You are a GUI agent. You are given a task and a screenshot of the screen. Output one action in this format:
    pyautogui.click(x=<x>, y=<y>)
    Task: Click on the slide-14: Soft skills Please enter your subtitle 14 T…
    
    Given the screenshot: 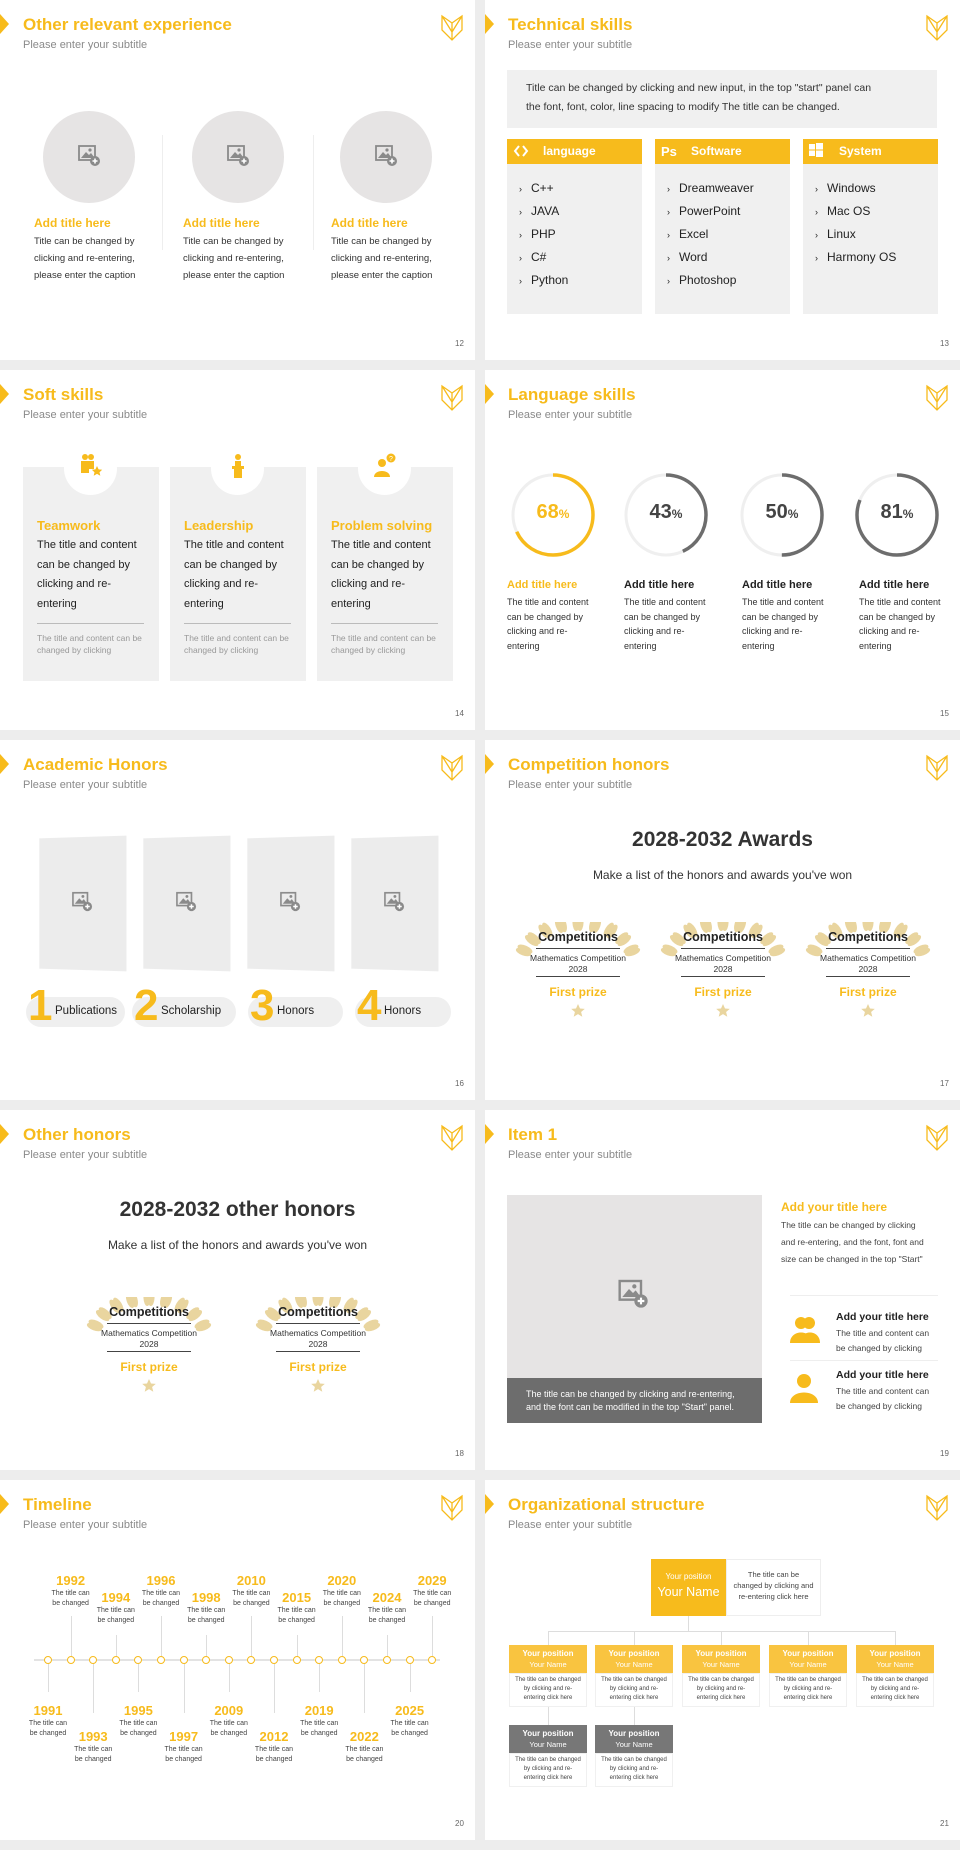 What is the action you would take?
    pyautogui.click(x=237, y=550)
    